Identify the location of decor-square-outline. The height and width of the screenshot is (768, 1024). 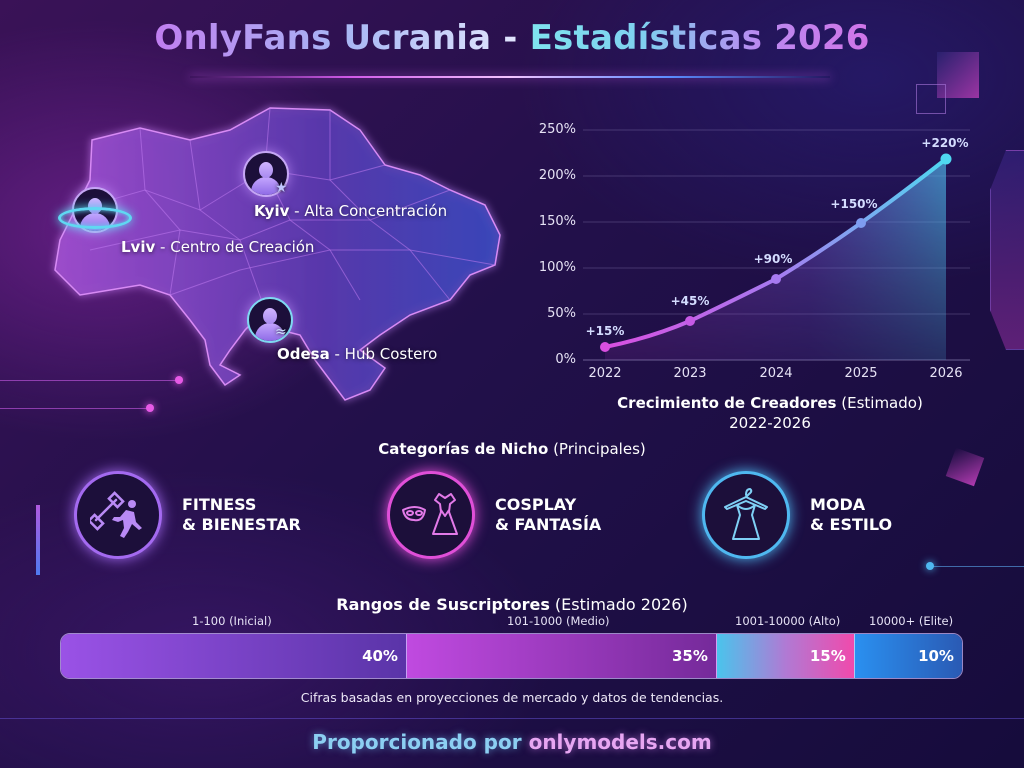
(931, 99).